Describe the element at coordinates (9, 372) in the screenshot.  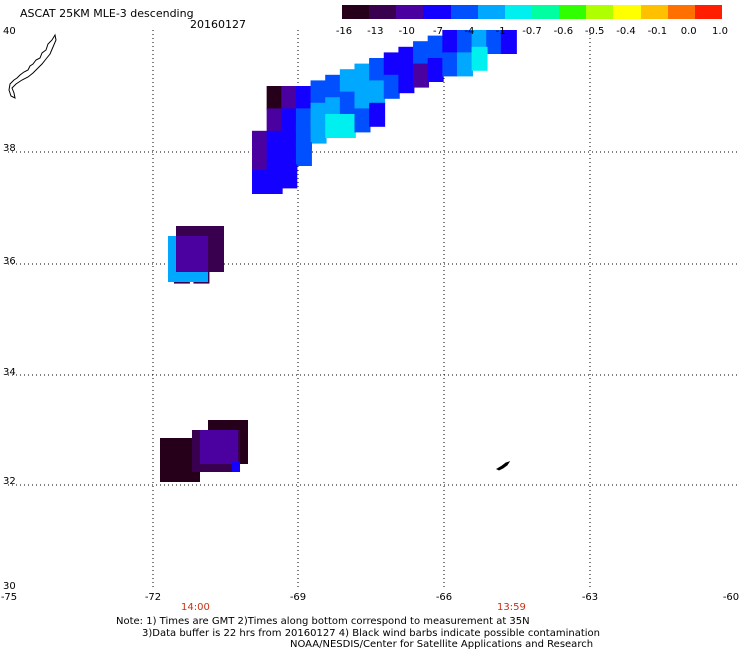
I see `lat-label-34: 34` at that location.